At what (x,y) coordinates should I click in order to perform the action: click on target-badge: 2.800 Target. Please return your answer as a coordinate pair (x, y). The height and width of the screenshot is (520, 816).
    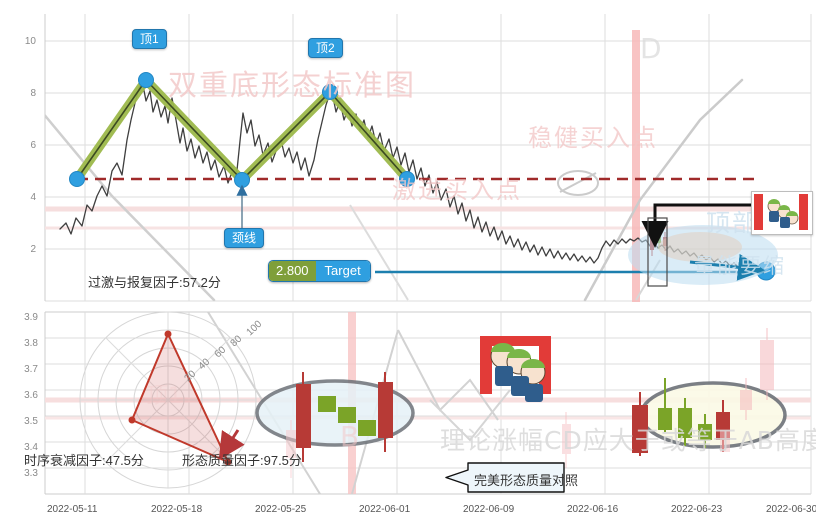
    Looking at the image, I should click on (319, 271).